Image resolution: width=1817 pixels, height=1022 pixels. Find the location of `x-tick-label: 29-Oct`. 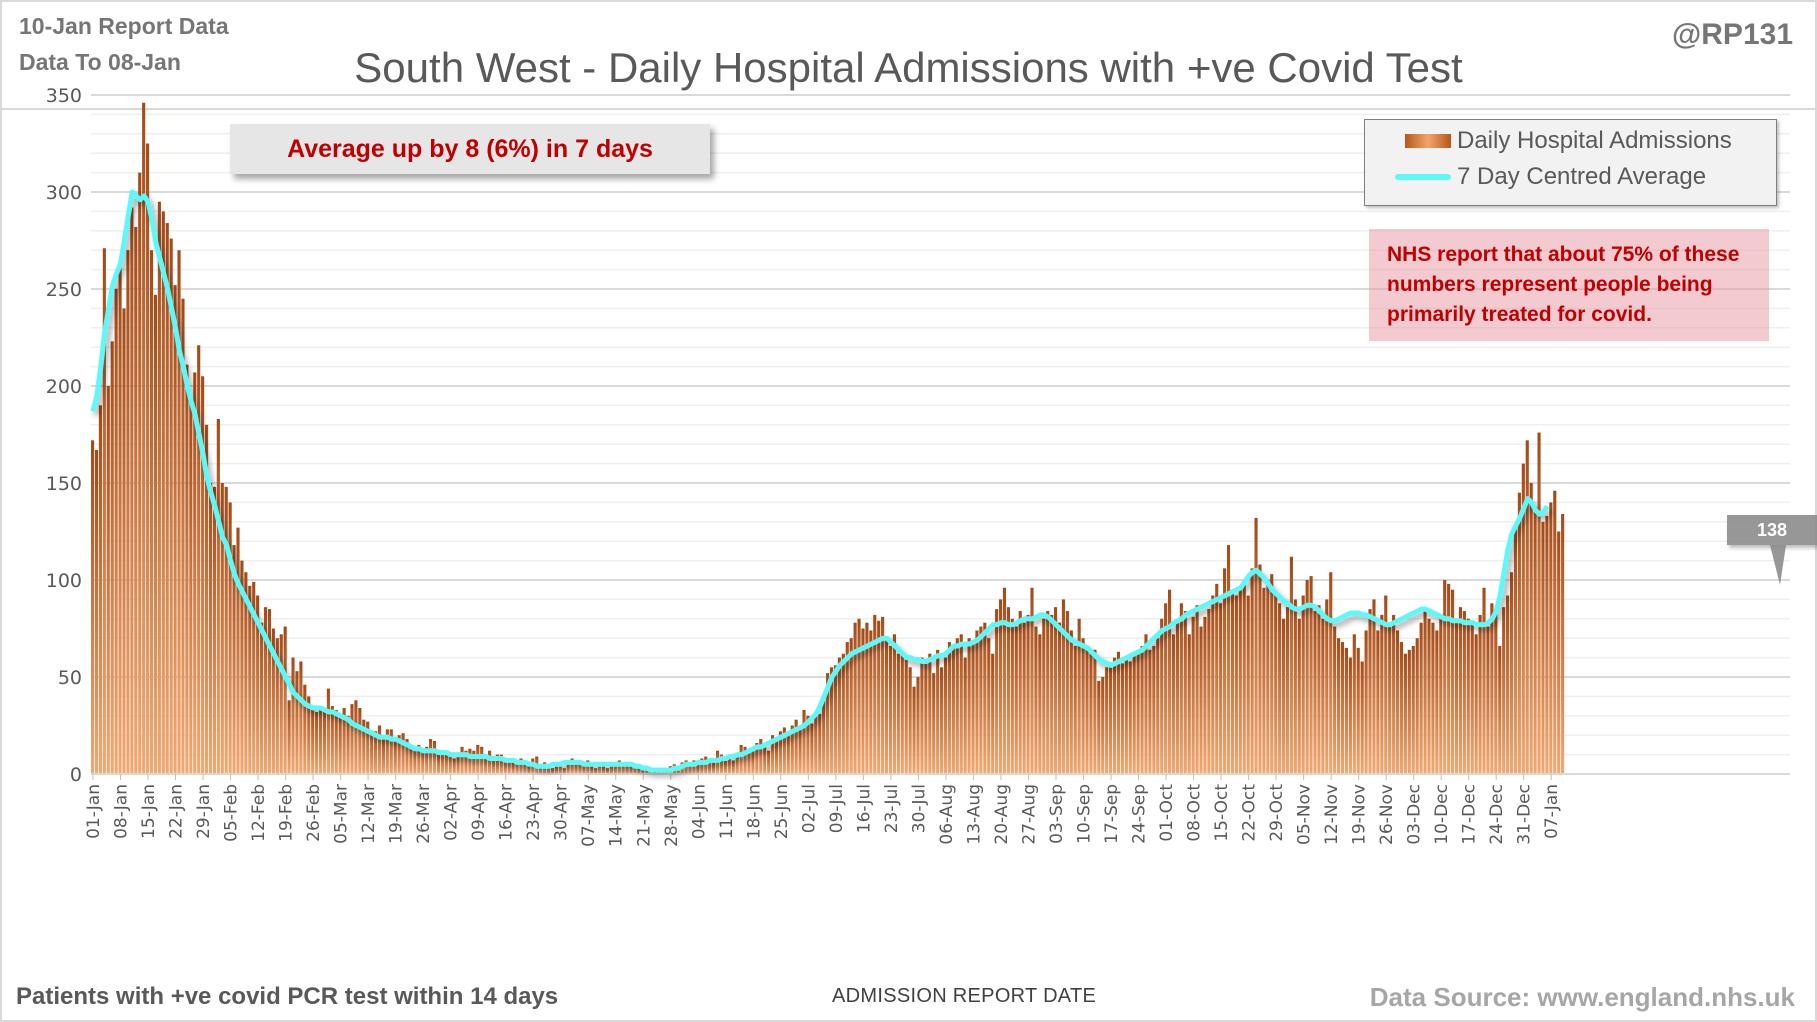

x-tick-label: 29-Oct is located at coordinates (1277, 813).